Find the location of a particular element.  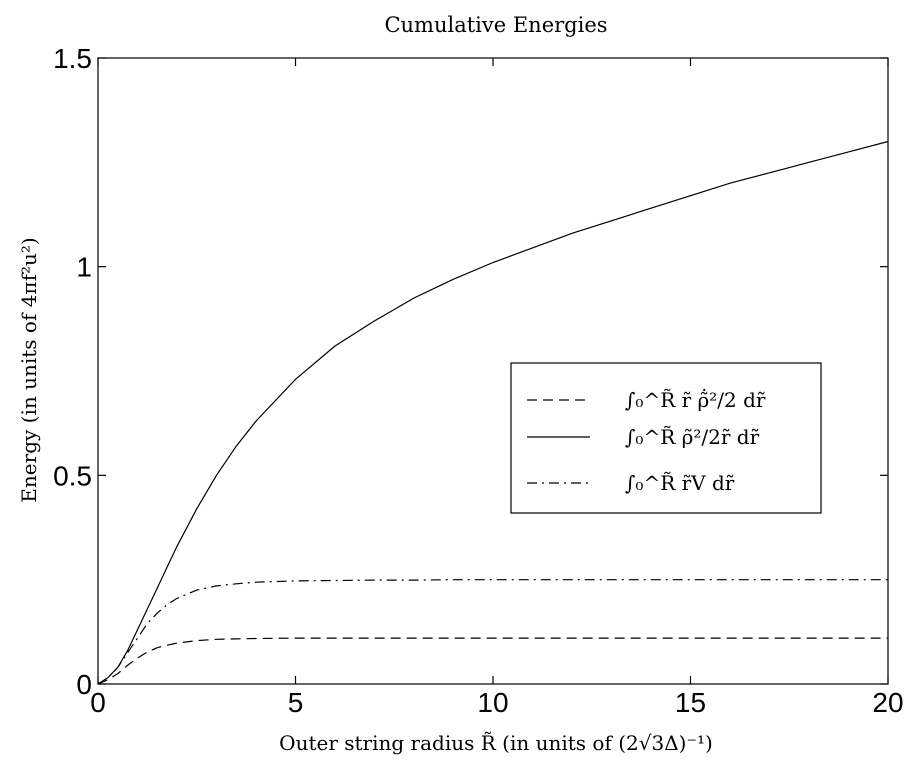

legend-box is located at coordinates (666, 438).